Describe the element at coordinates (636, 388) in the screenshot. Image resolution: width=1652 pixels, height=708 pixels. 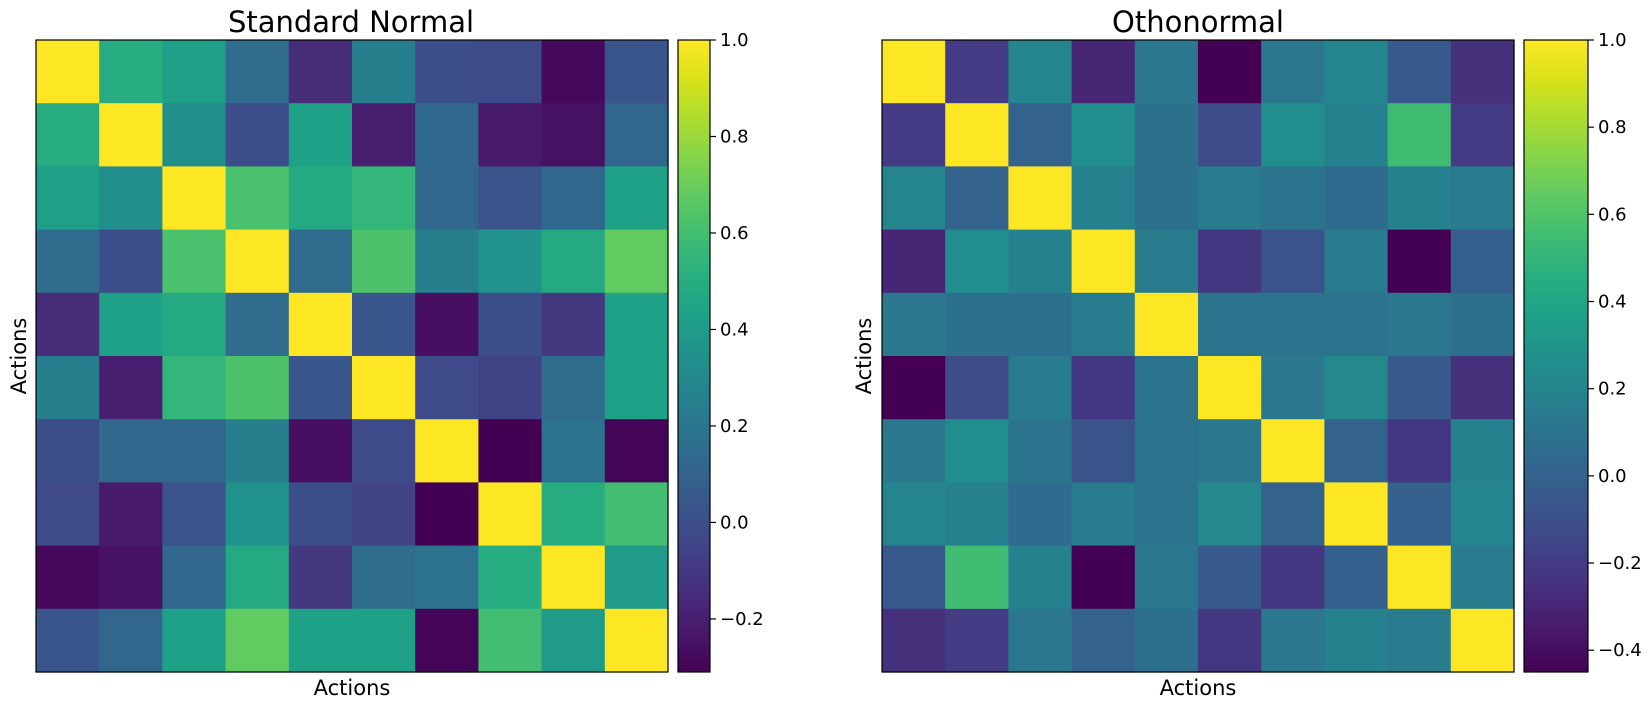
I see `heatmap-cell-r5-c9` at that location.